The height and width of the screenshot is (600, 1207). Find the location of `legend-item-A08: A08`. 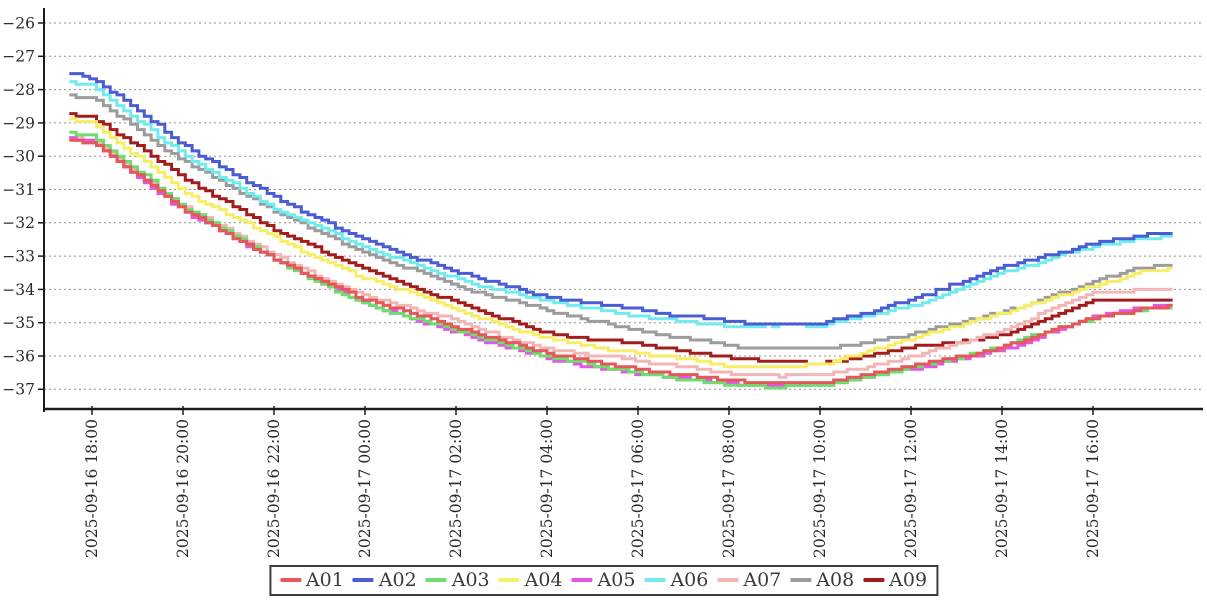

legend-item-A08: A08 is located at coordinates (822, 580).